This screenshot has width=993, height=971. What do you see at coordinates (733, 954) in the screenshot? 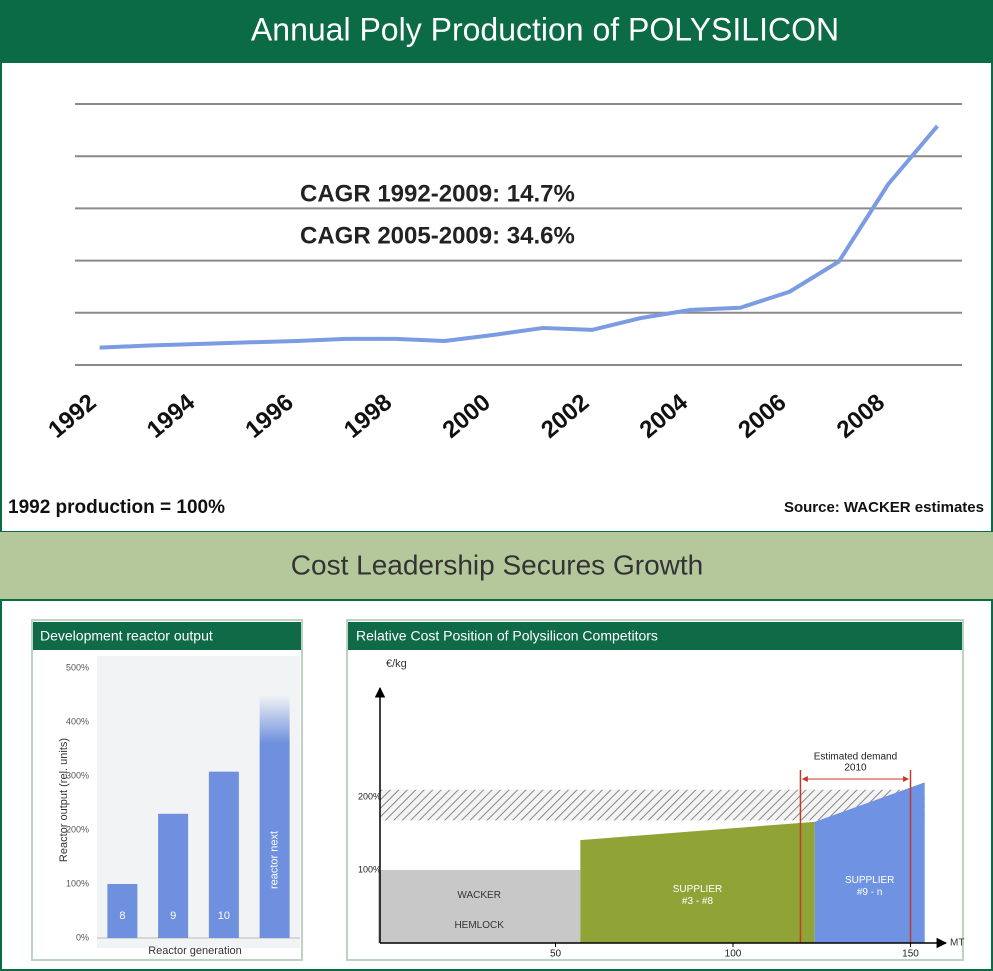
I see `x-tick-label: 100` at bounding box center [733, 954].